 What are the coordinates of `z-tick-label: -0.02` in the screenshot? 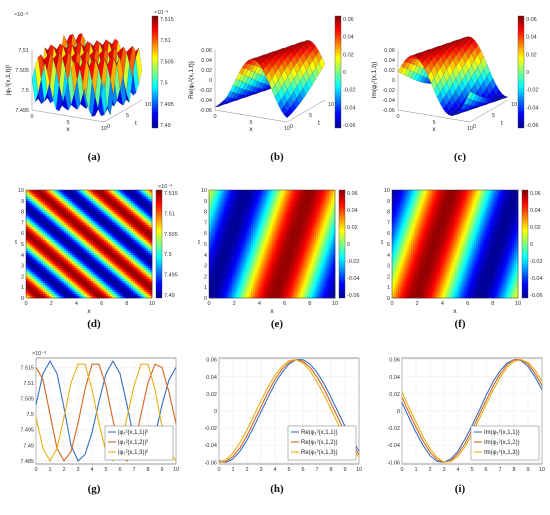 It's located at (388, 91).